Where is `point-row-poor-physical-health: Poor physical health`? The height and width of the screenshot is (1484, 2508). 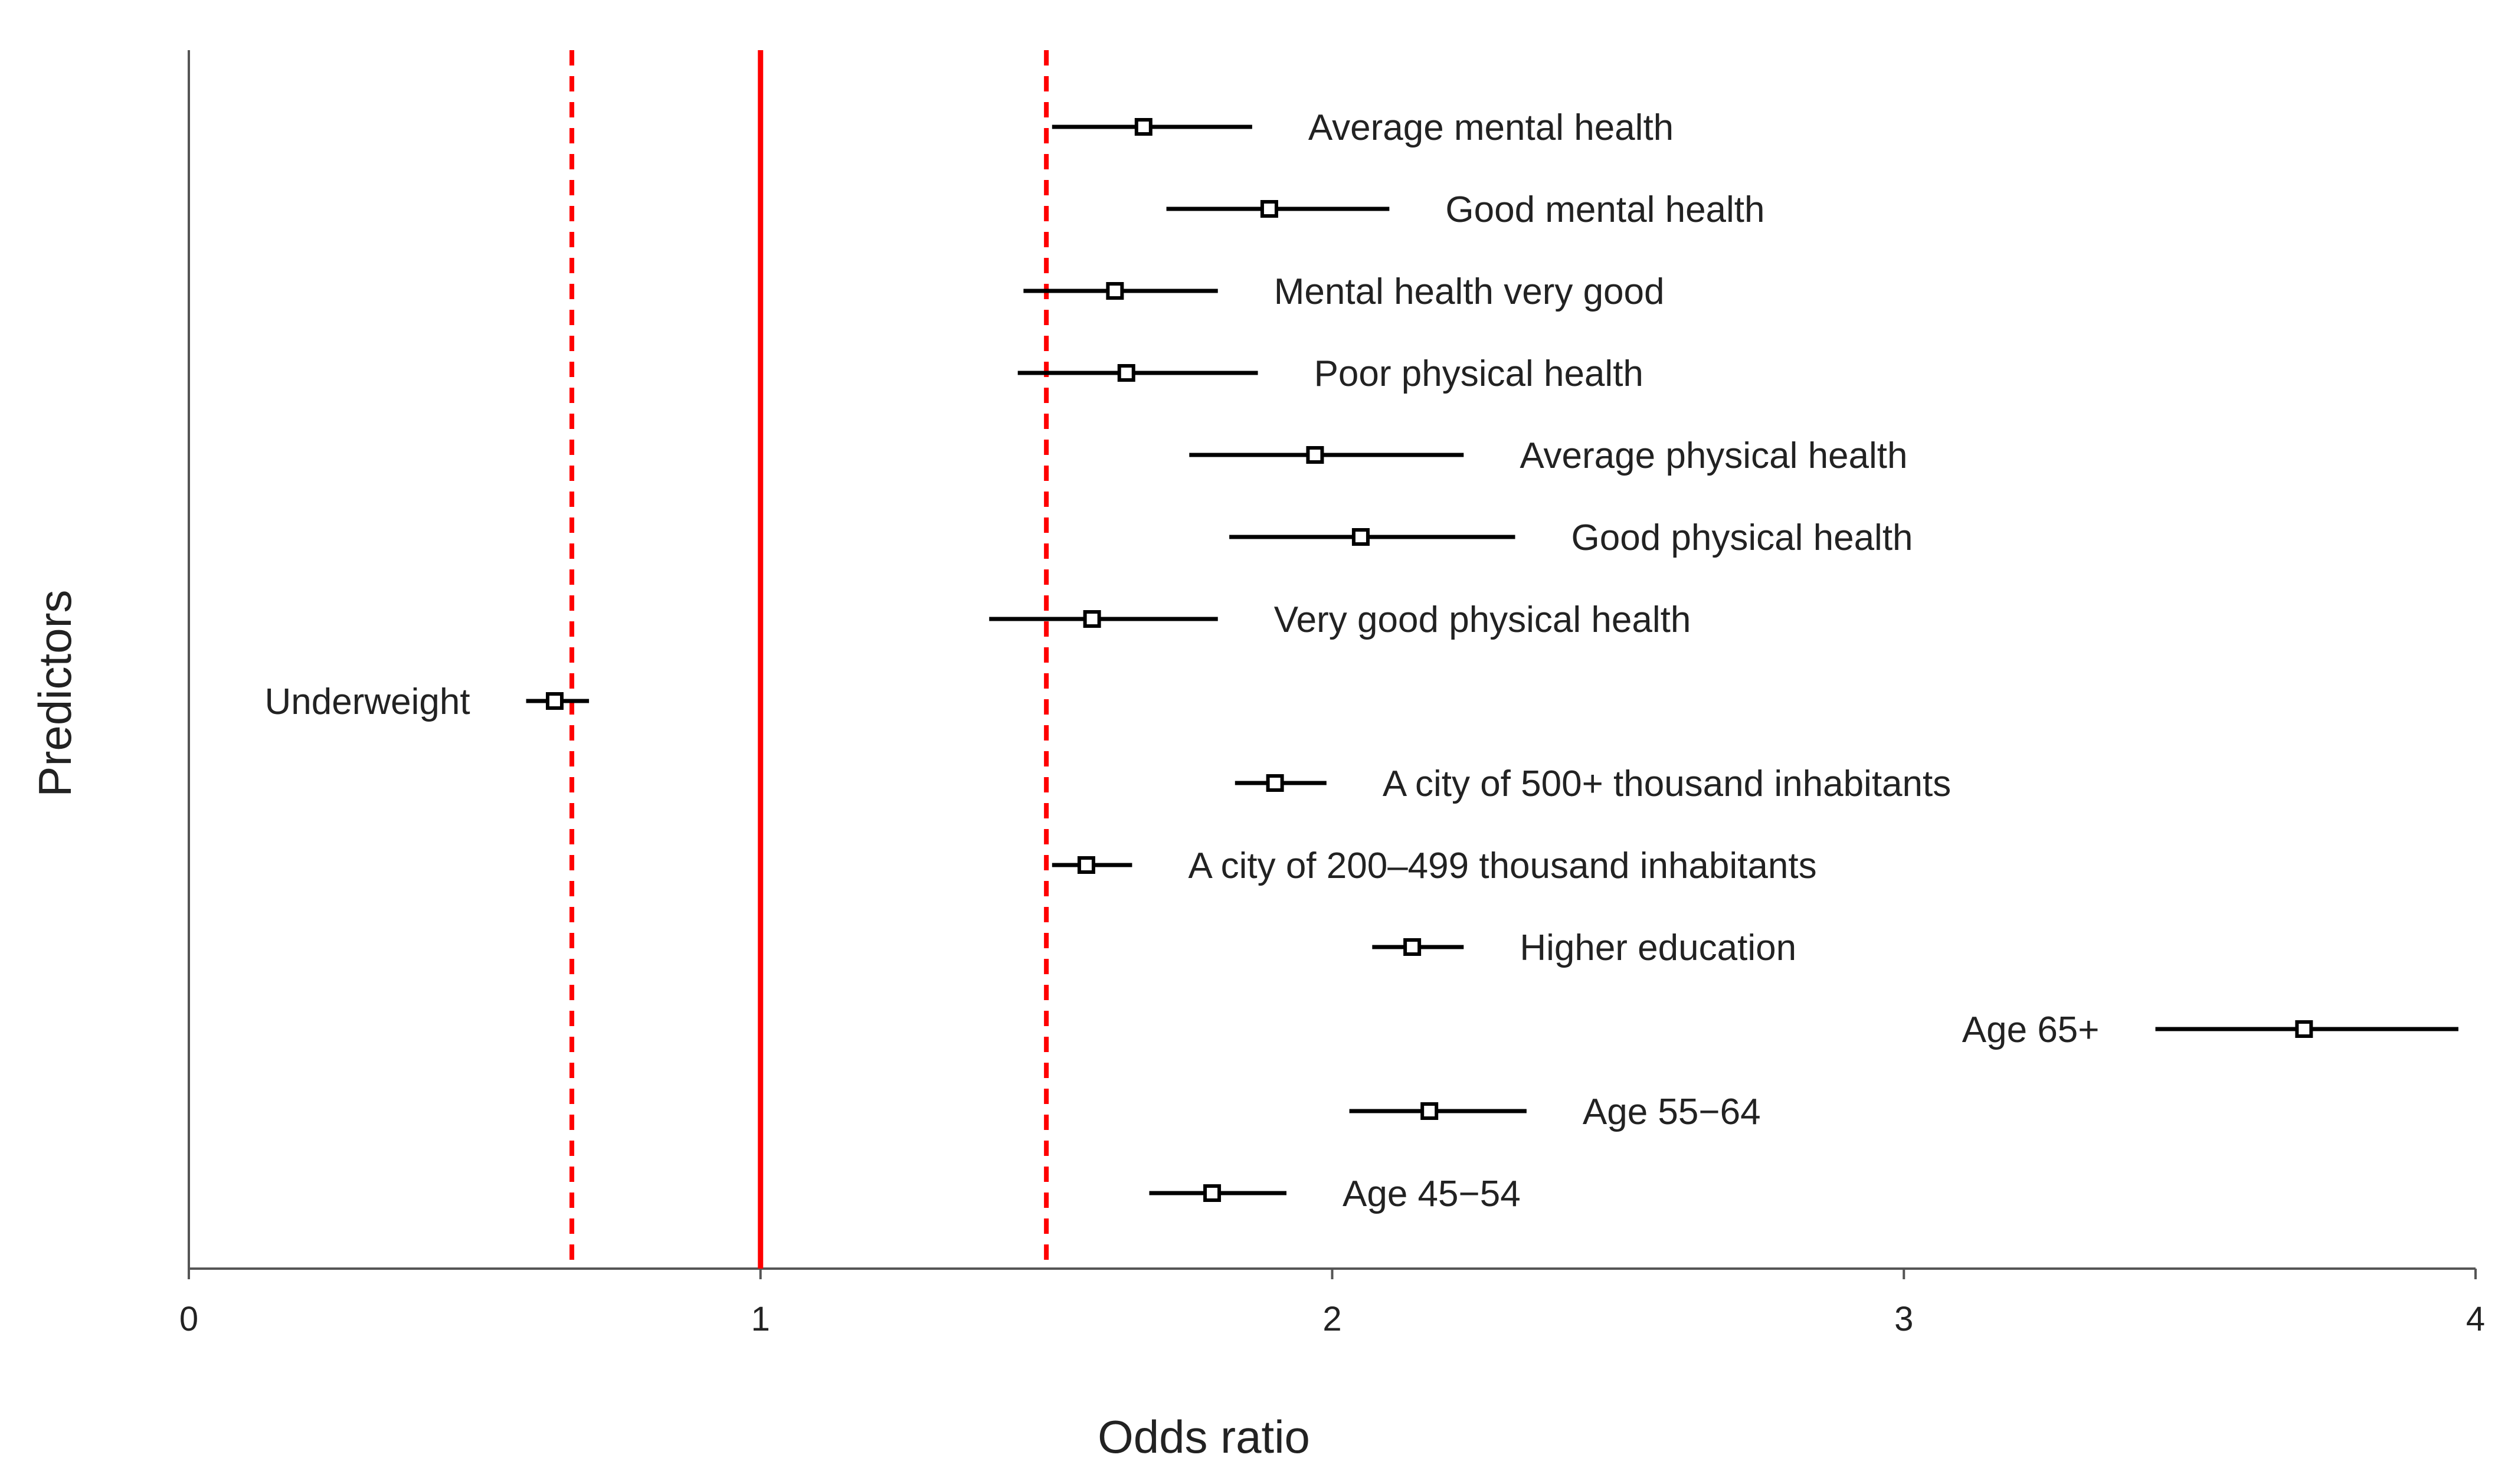 point-row-poor-physical-health: Poor physical health is located at coordinates (1330, 373).